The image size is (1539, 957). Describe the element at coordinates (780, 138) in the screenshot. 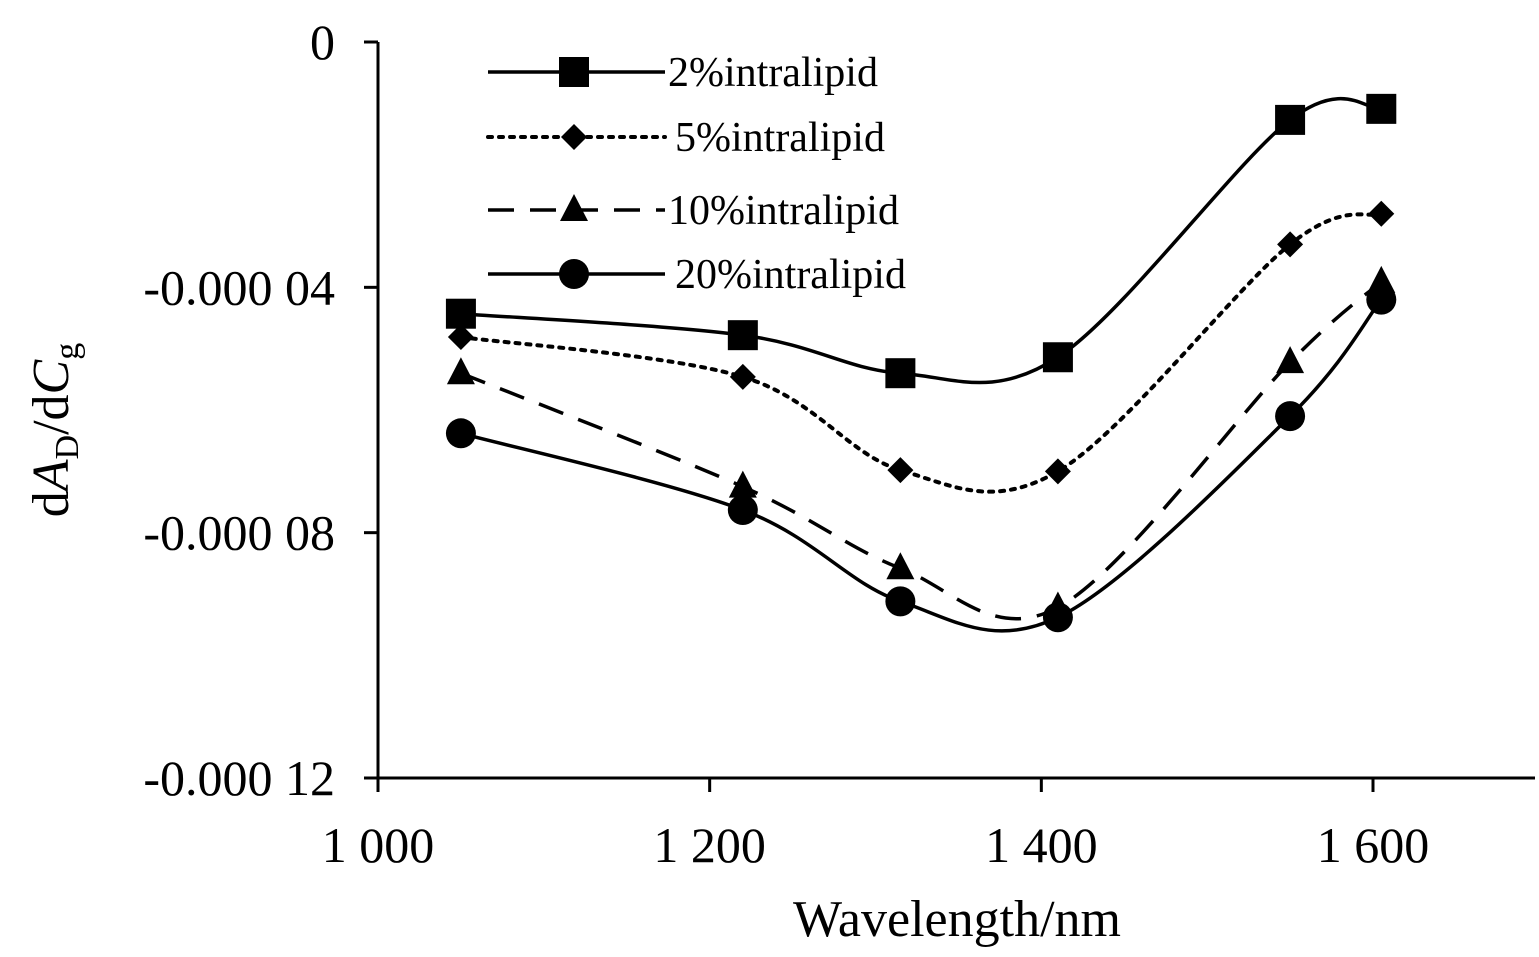

I see `legend-label: 5%intralipid` at that location.